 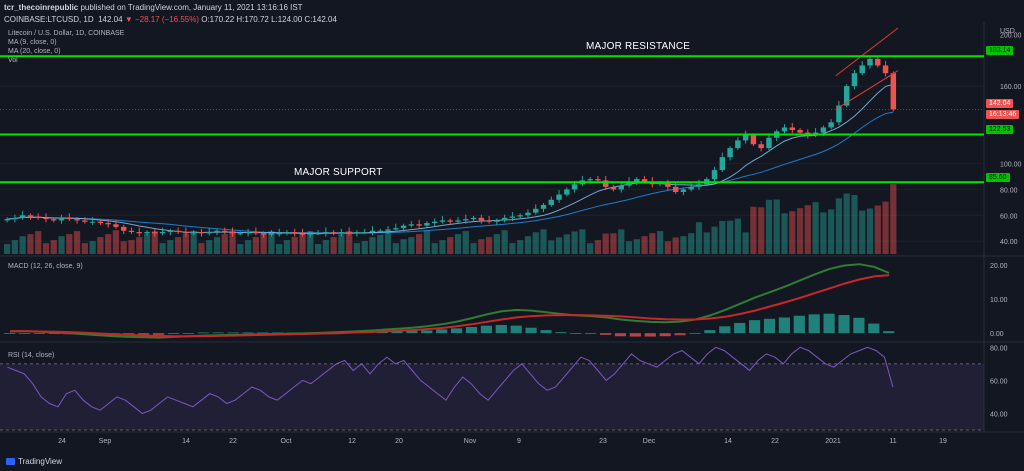 I want to click on price-tick-label: 200.00, so click(x=1011, y=35).